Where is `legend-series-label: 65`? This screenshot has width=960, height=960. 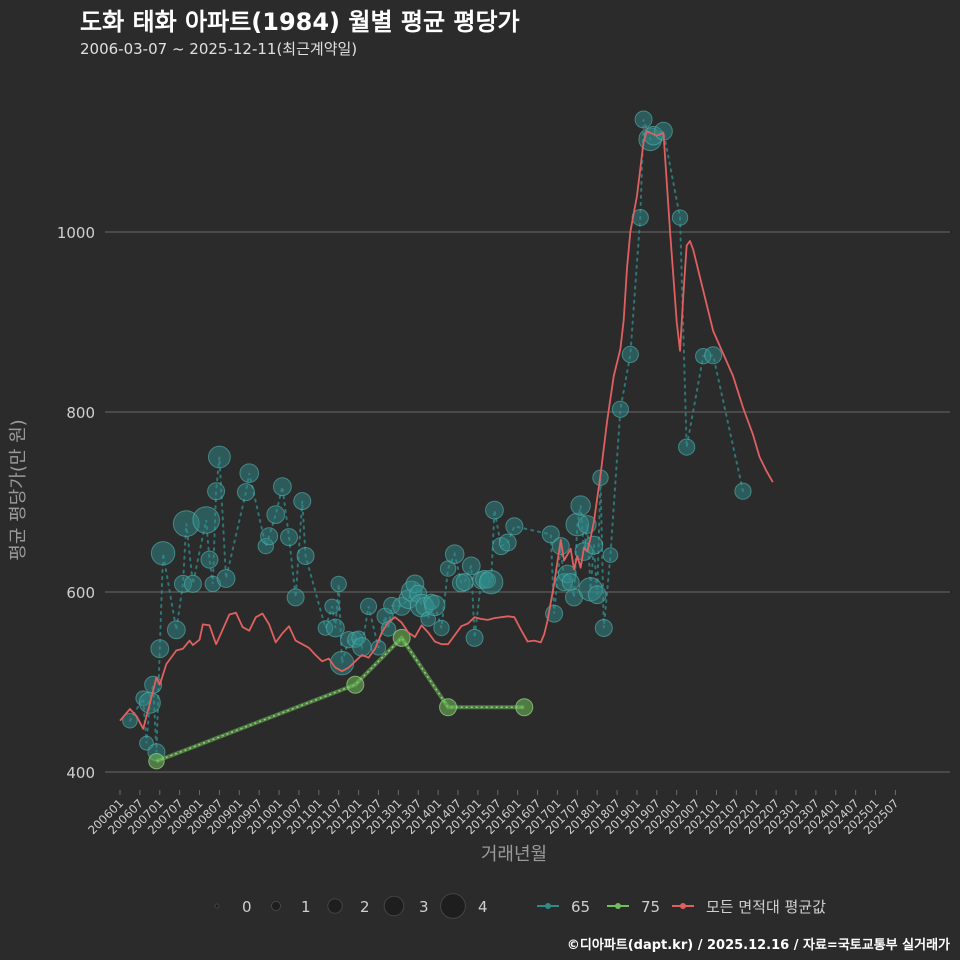 legend-series-label: 65 is located at coordinates (580, 907).